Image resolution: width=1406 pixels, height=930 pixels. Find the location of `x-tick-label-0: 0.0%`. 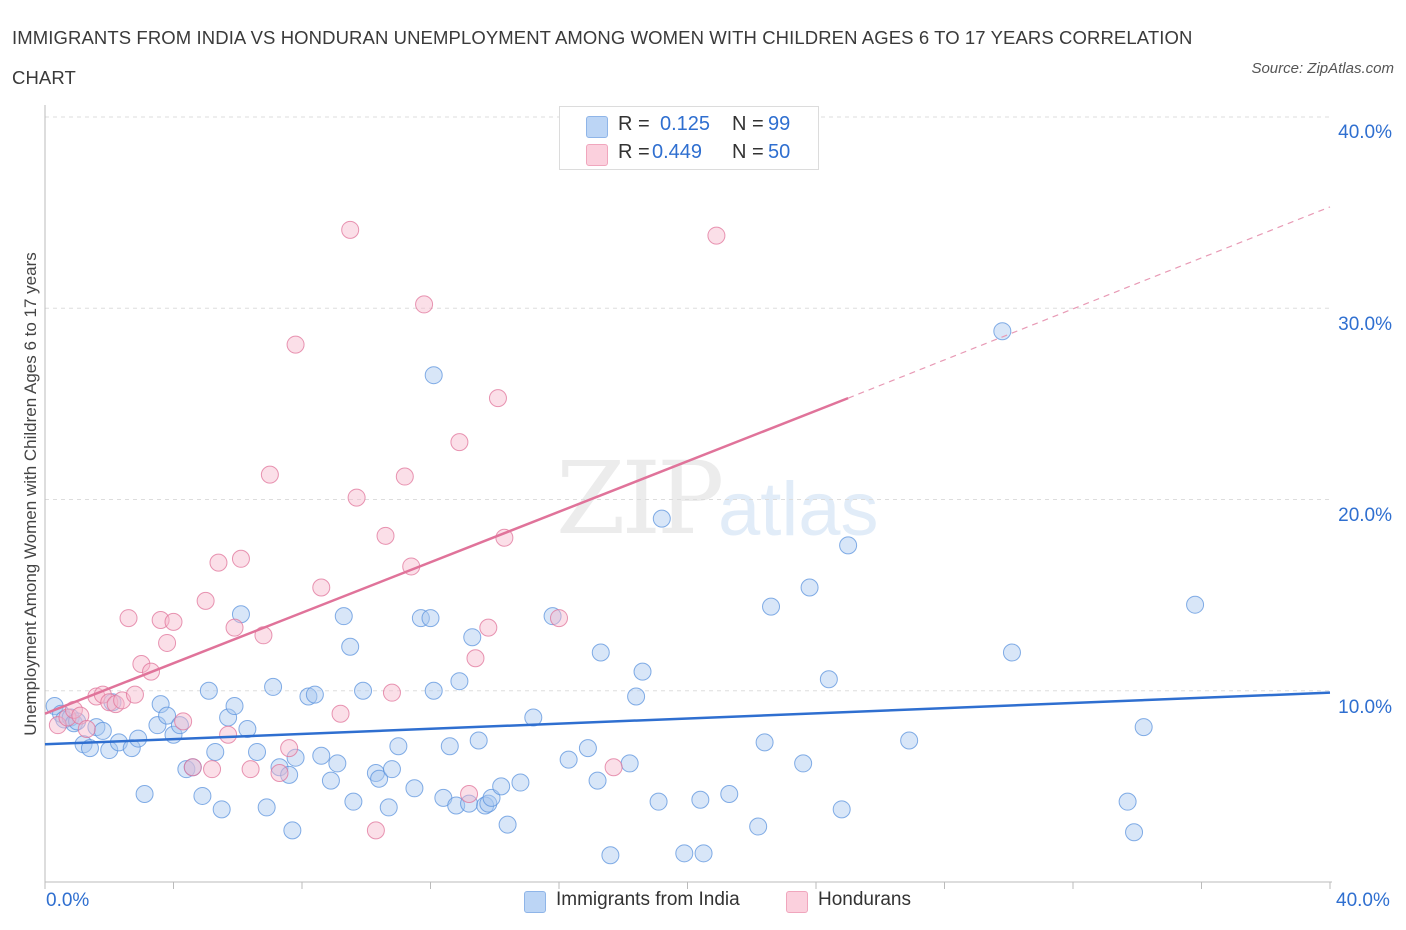

x-tick-label-0: 0.0% is located at coordinates (68, 900).